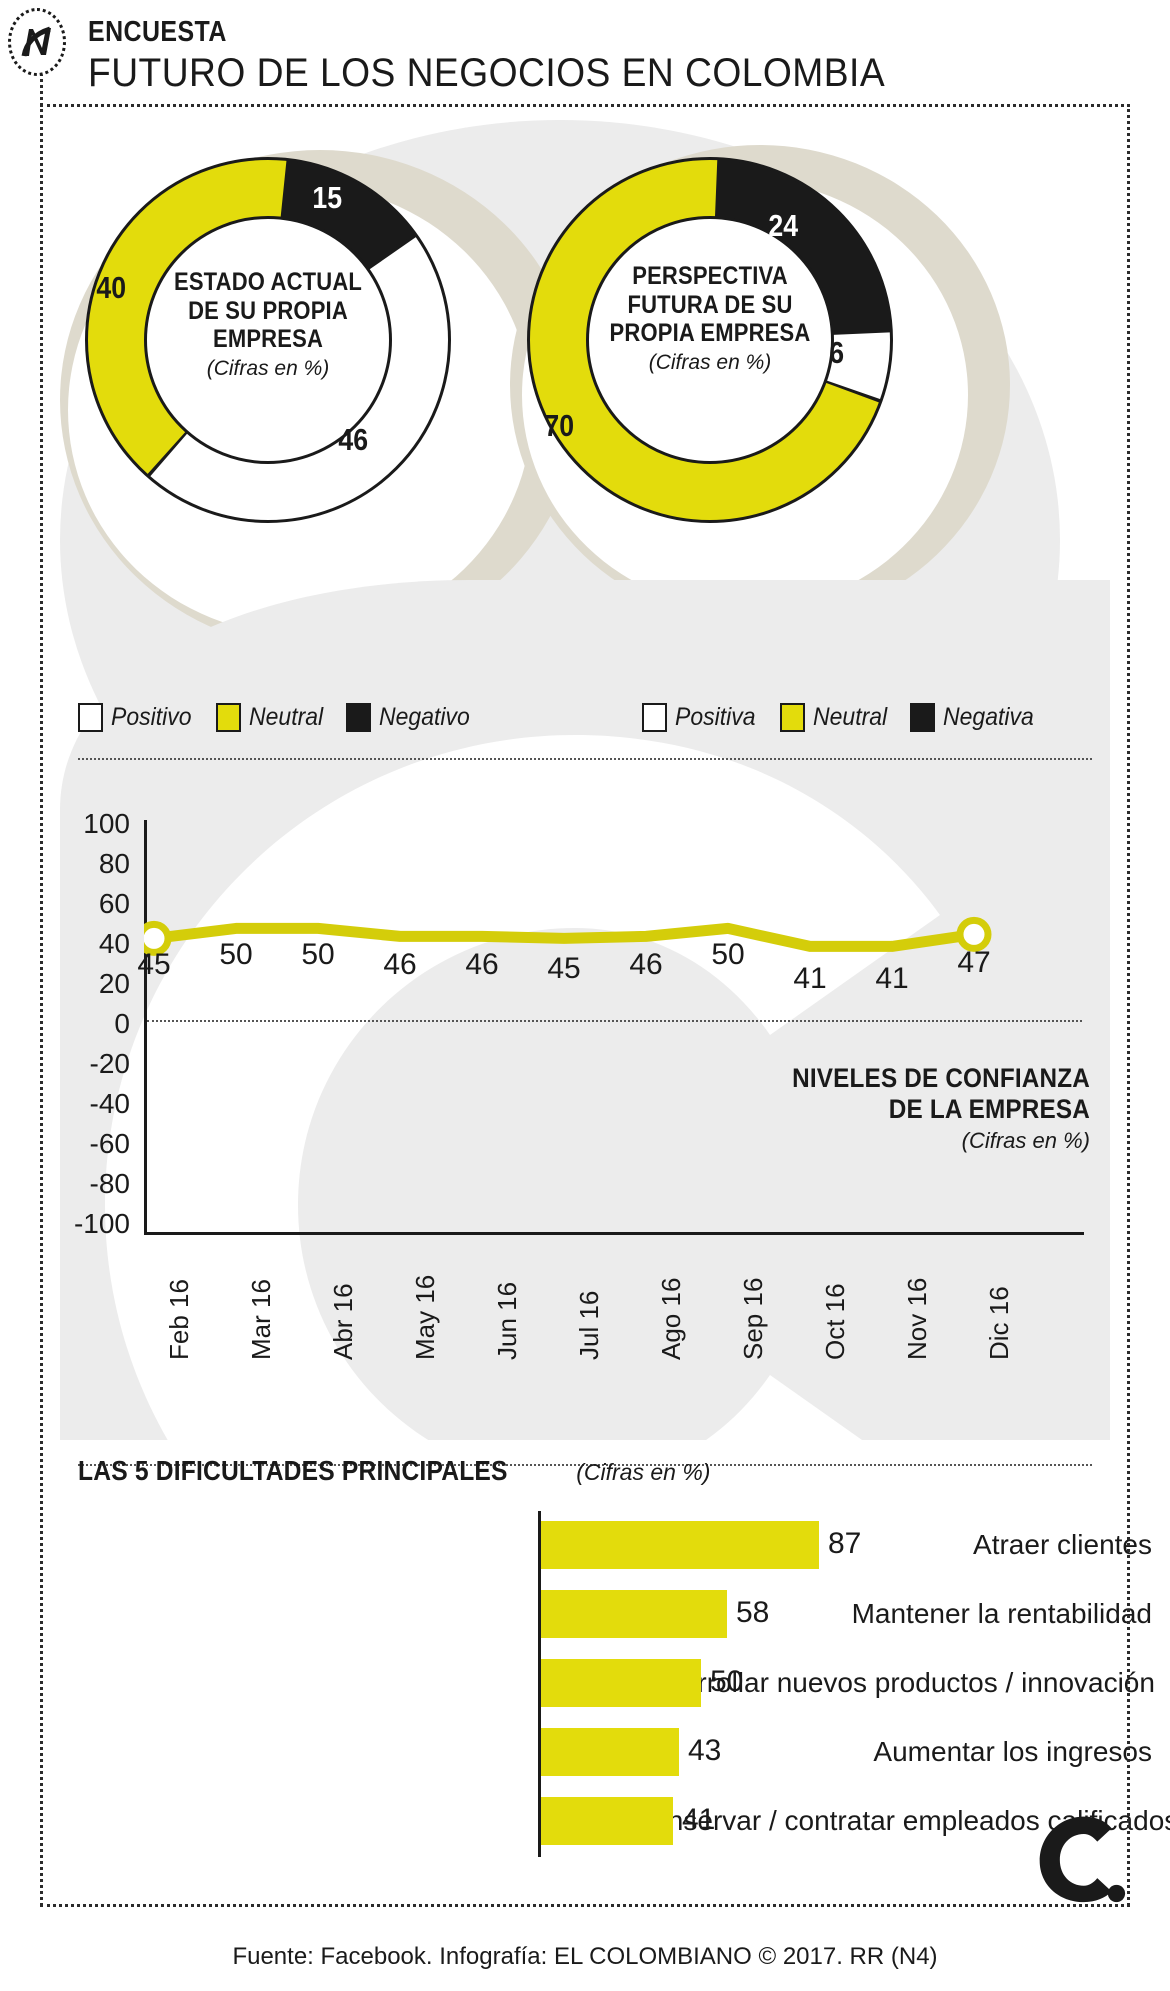 The height and width of the screenshot is (1991, 1170). What do you see at coordinates (654, 717) in the screenshot?
I see `legend-swatch-white-2-icon` at bounding box center [654, 717].